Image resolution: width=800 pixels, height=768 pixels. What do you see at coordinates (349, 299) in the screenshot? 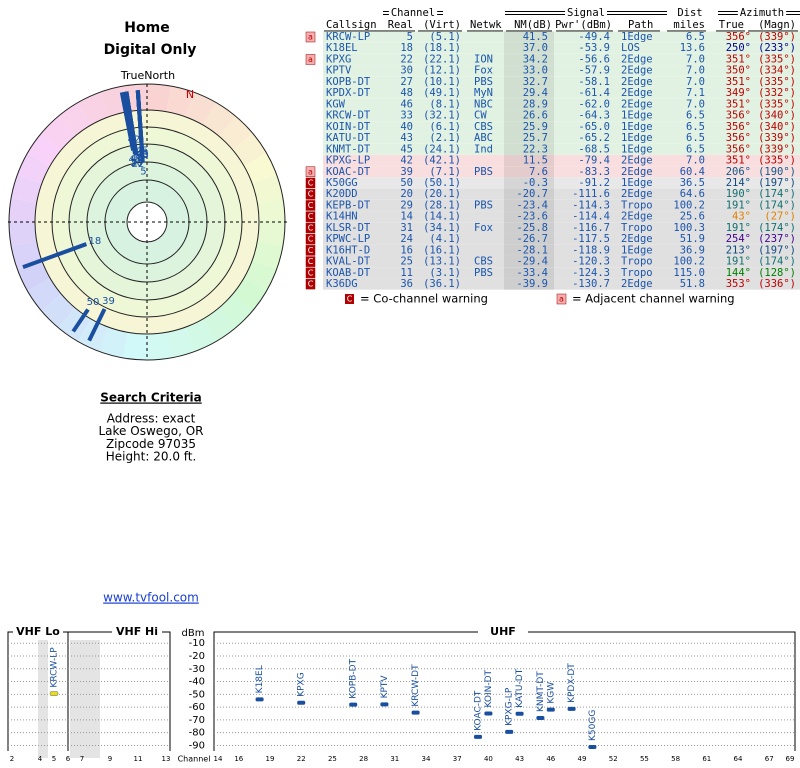
I see `legend-icon` at bounding box center [349, 299].